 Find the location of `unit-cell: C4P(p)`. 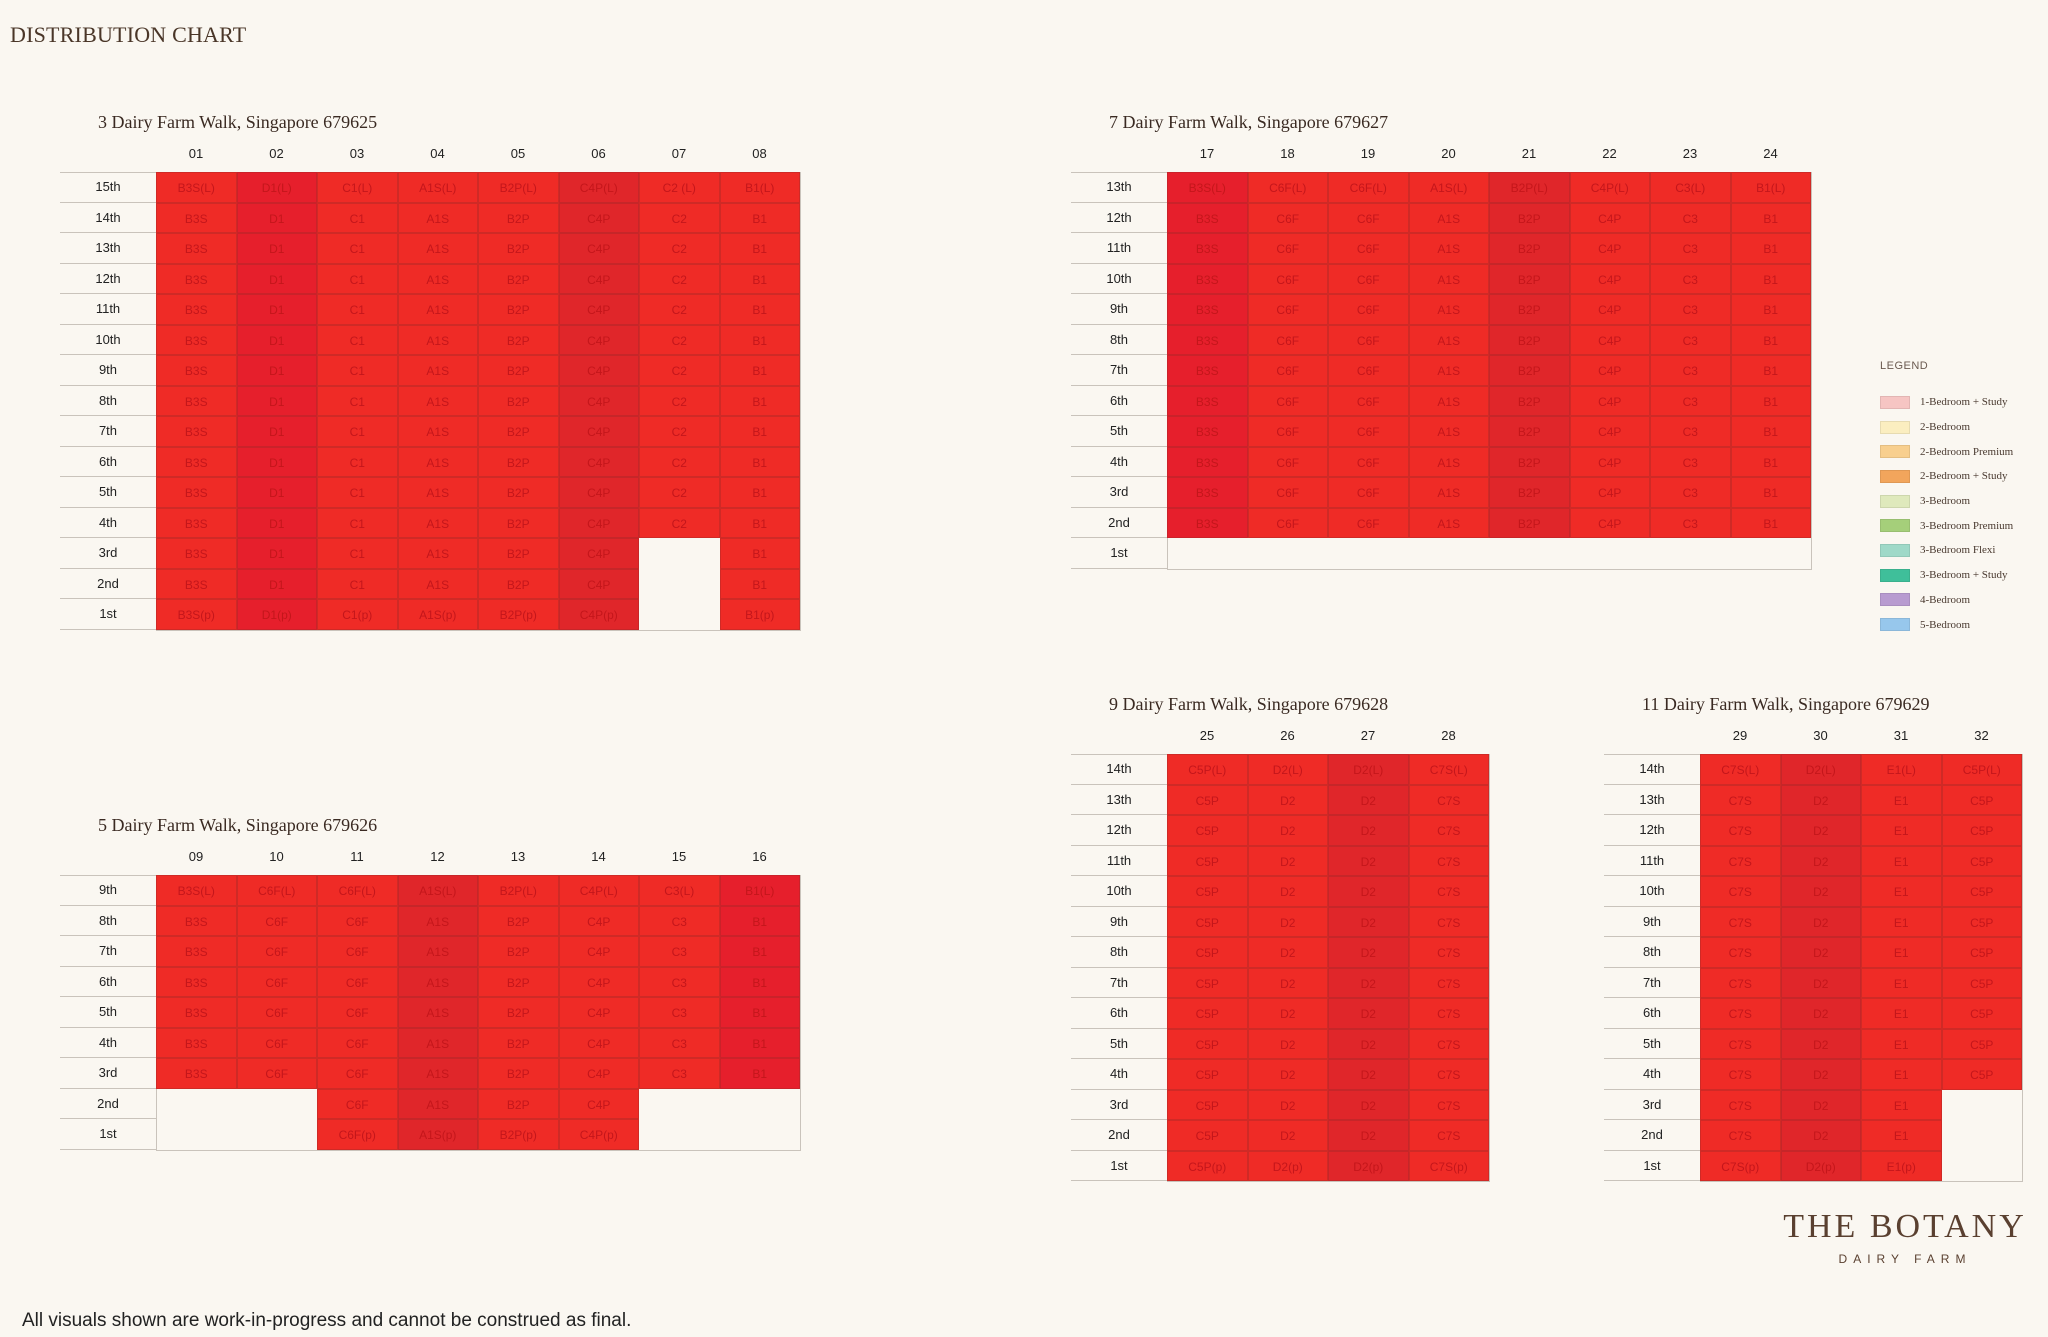

unit-cell: C4P(p) is located at coordinates (598, 1134).